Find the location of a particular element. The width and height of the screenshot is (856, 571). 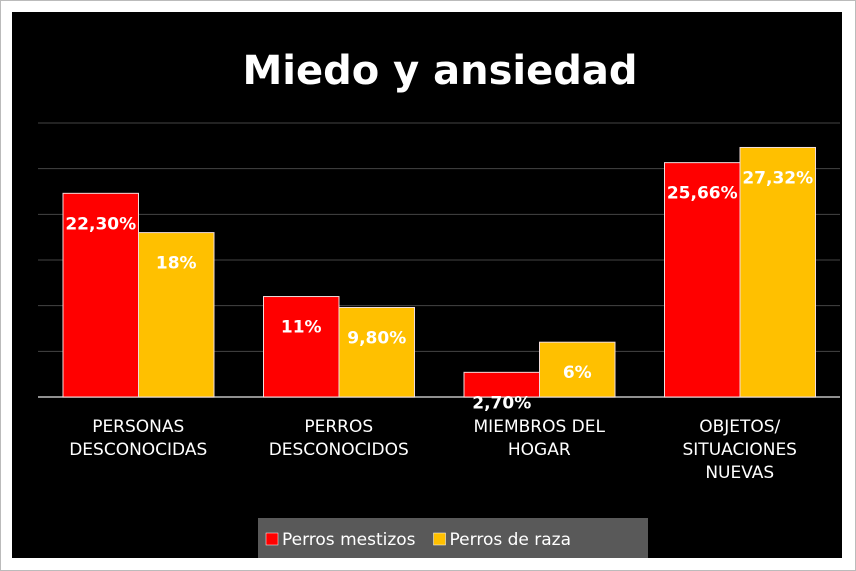

x-tick-label: PERSONAS DESCONOCIDAS is located at coordinates (138, 438).